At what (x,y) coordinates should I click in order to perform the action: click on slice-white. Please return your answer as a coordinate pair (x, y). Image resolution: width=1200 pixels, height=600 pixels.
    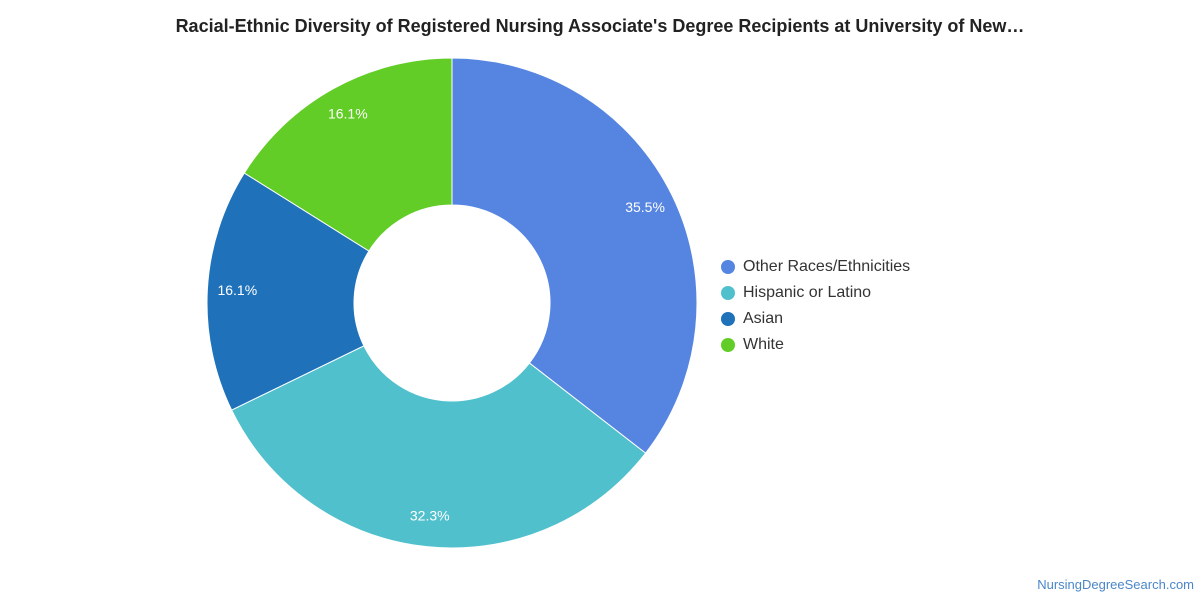
    Looking at the image, I should click on (348, 154).